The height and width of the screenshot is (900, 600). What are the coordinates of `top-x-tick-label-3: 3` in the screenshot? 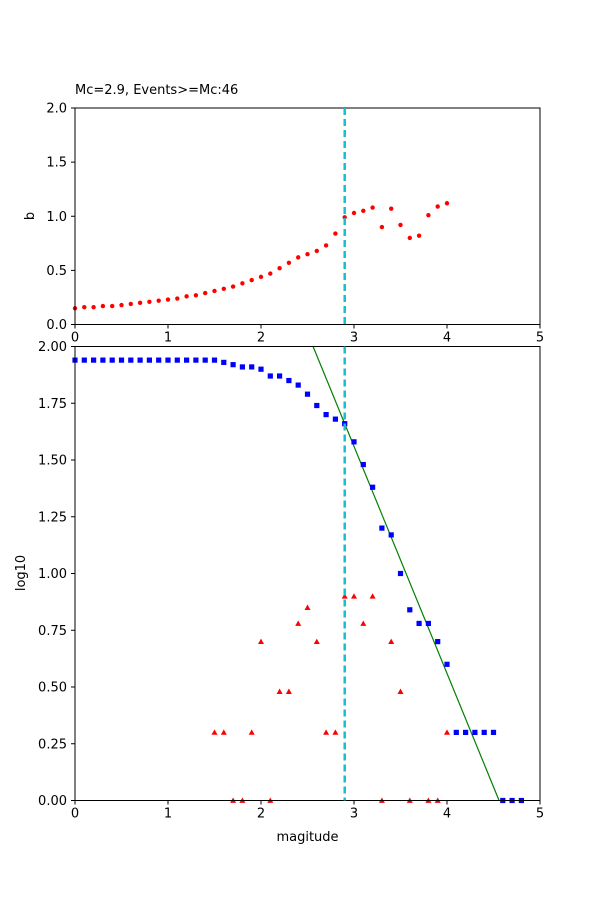 It's located at (354, 338).